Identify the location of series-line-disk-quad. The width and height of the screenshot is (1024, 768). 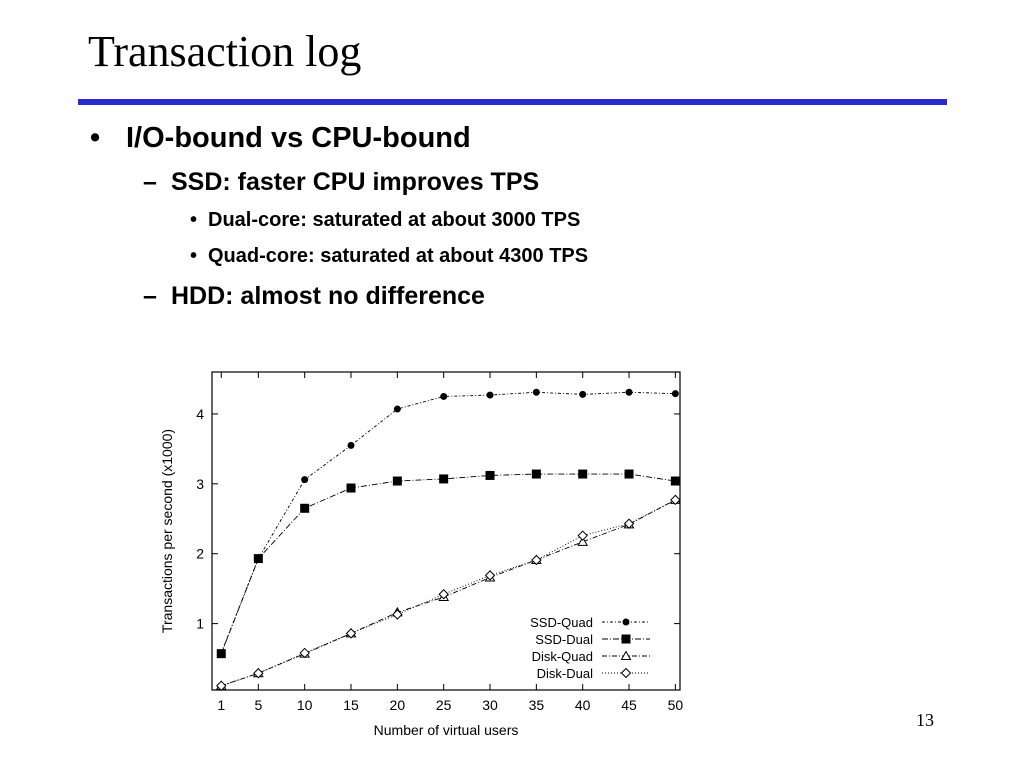
(448, 593).